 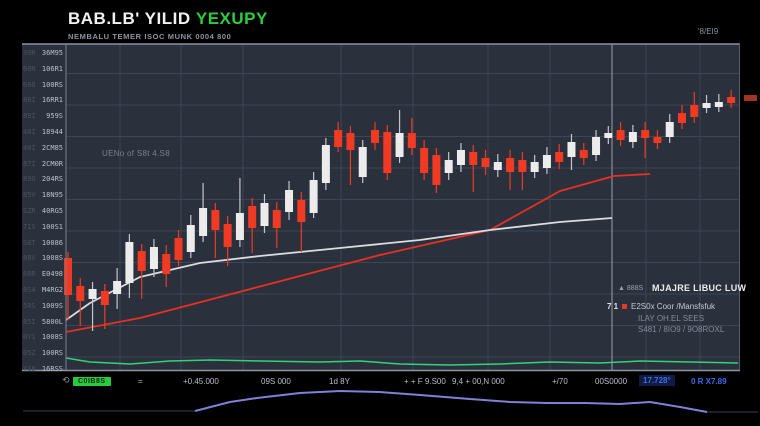 What do you see at coordinates (29, 274) in the screenshot?
I see `price-axis-label-secondary: 60R8` at bounding box center [29, 274].